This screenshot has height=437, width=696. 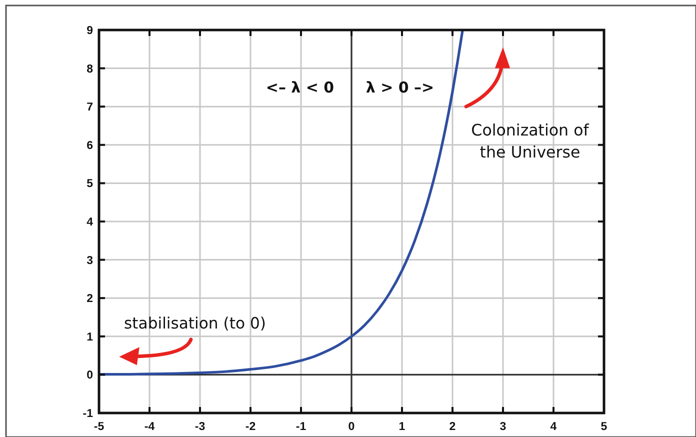 What do you see at coordinates (90, 222) in the screenshot?
I see `y-tick-label: 4` at bounding box center [90, 222].